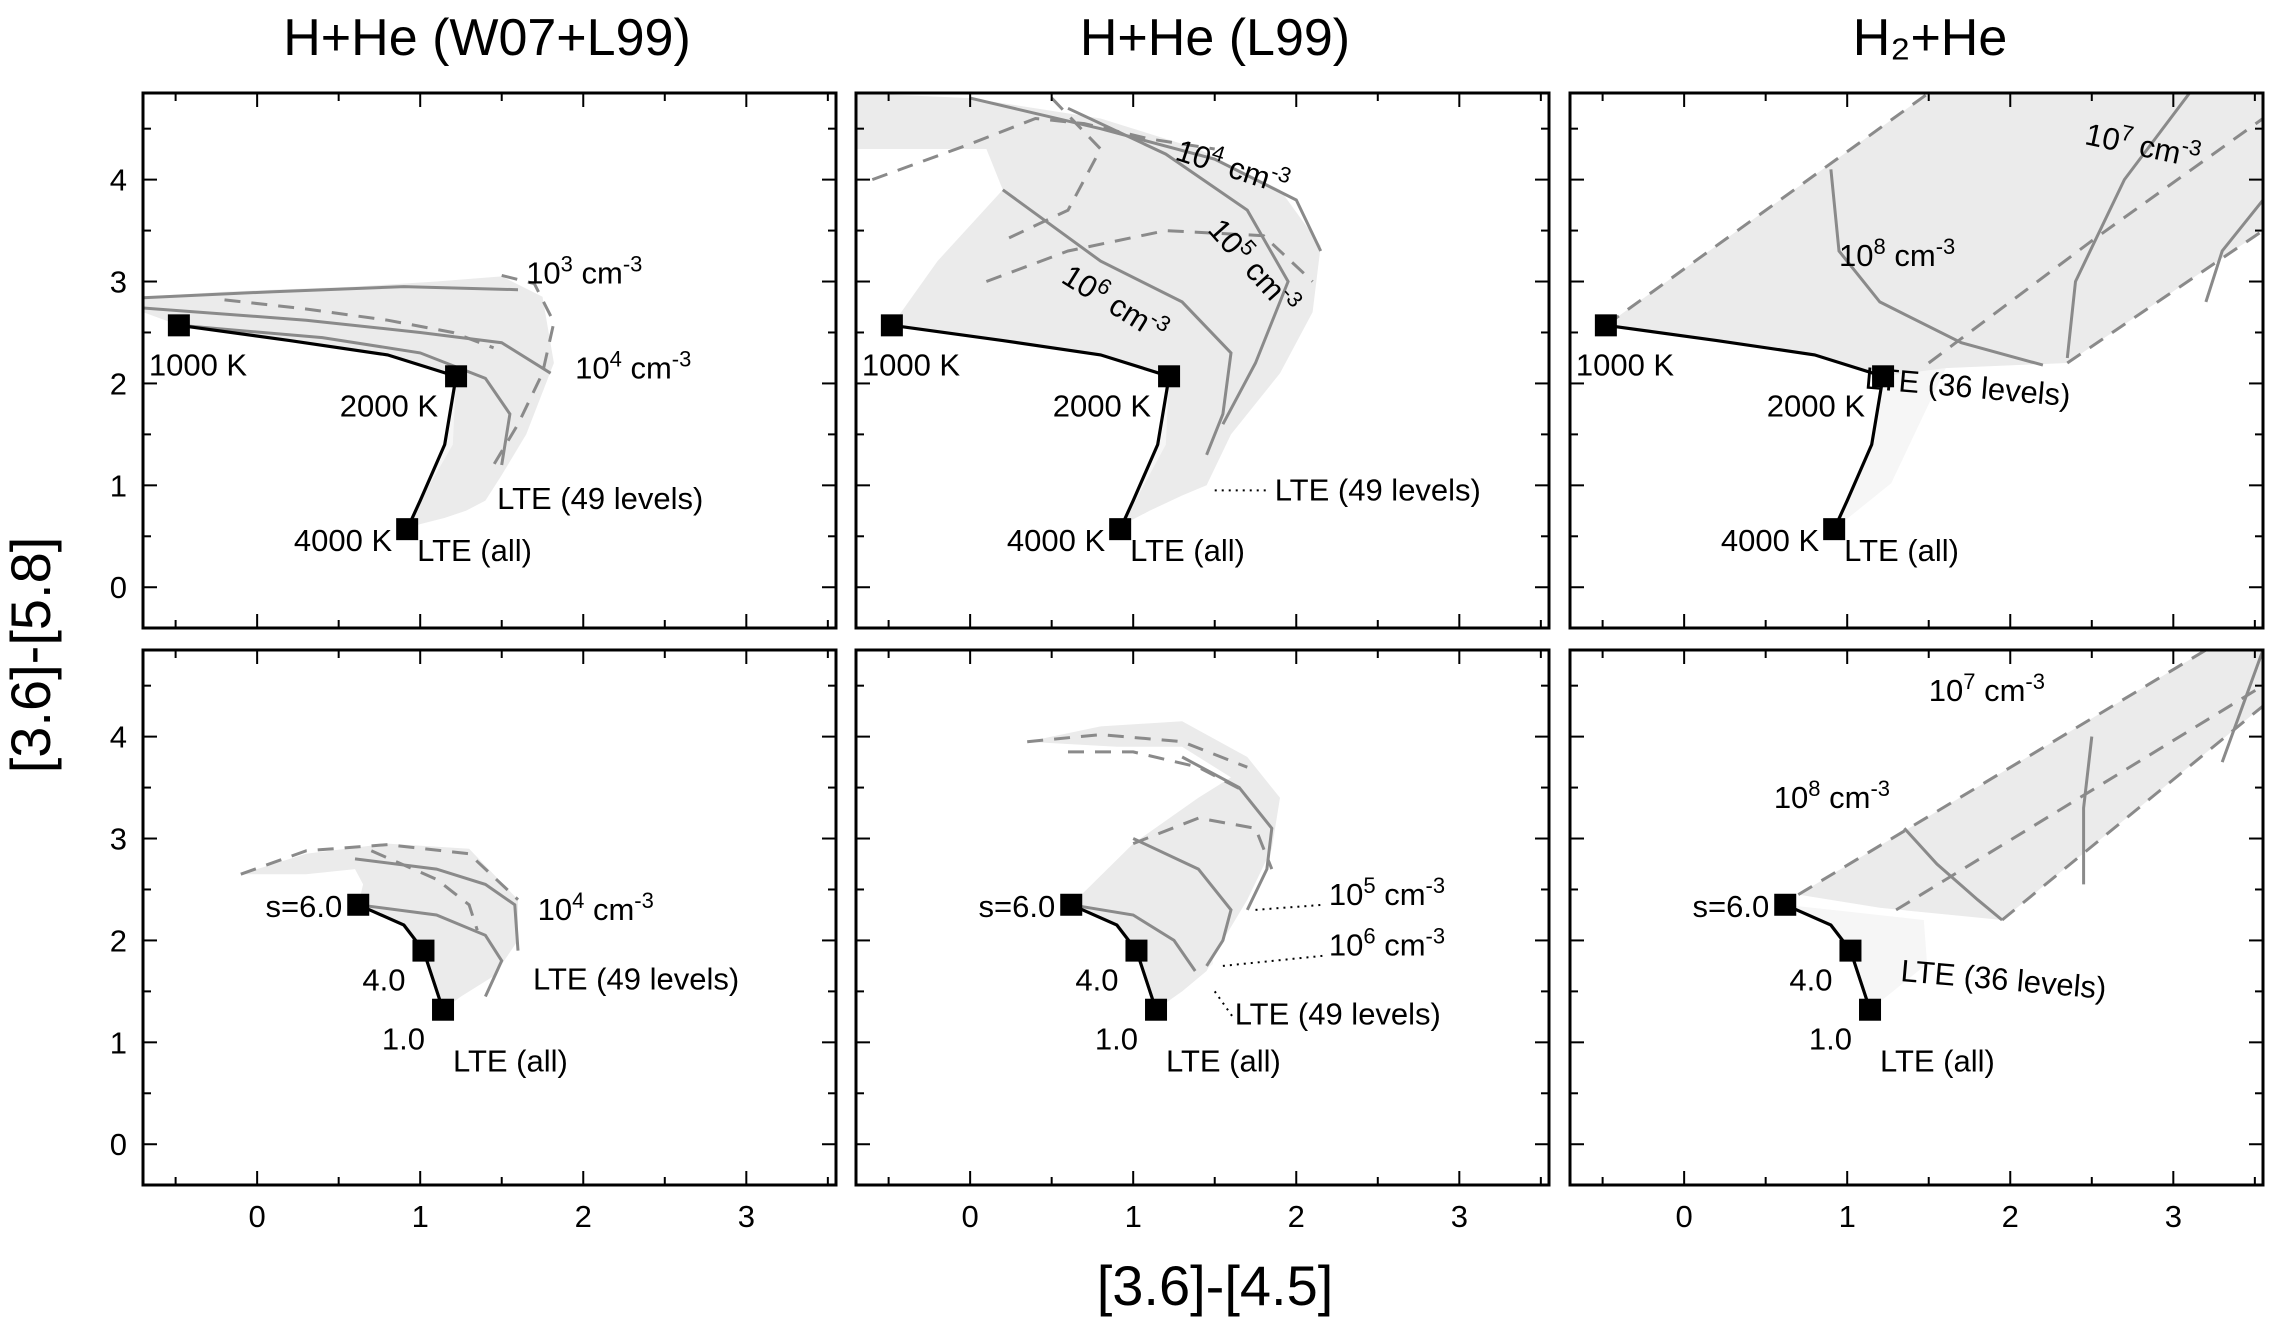 The width and height of the screenshot is (2273, 1334). What do you see at coordinates (1987, 688) in the screenshot?
I see `density-label-1: 107​ cm-3​` at bounding box center [1987, 688].